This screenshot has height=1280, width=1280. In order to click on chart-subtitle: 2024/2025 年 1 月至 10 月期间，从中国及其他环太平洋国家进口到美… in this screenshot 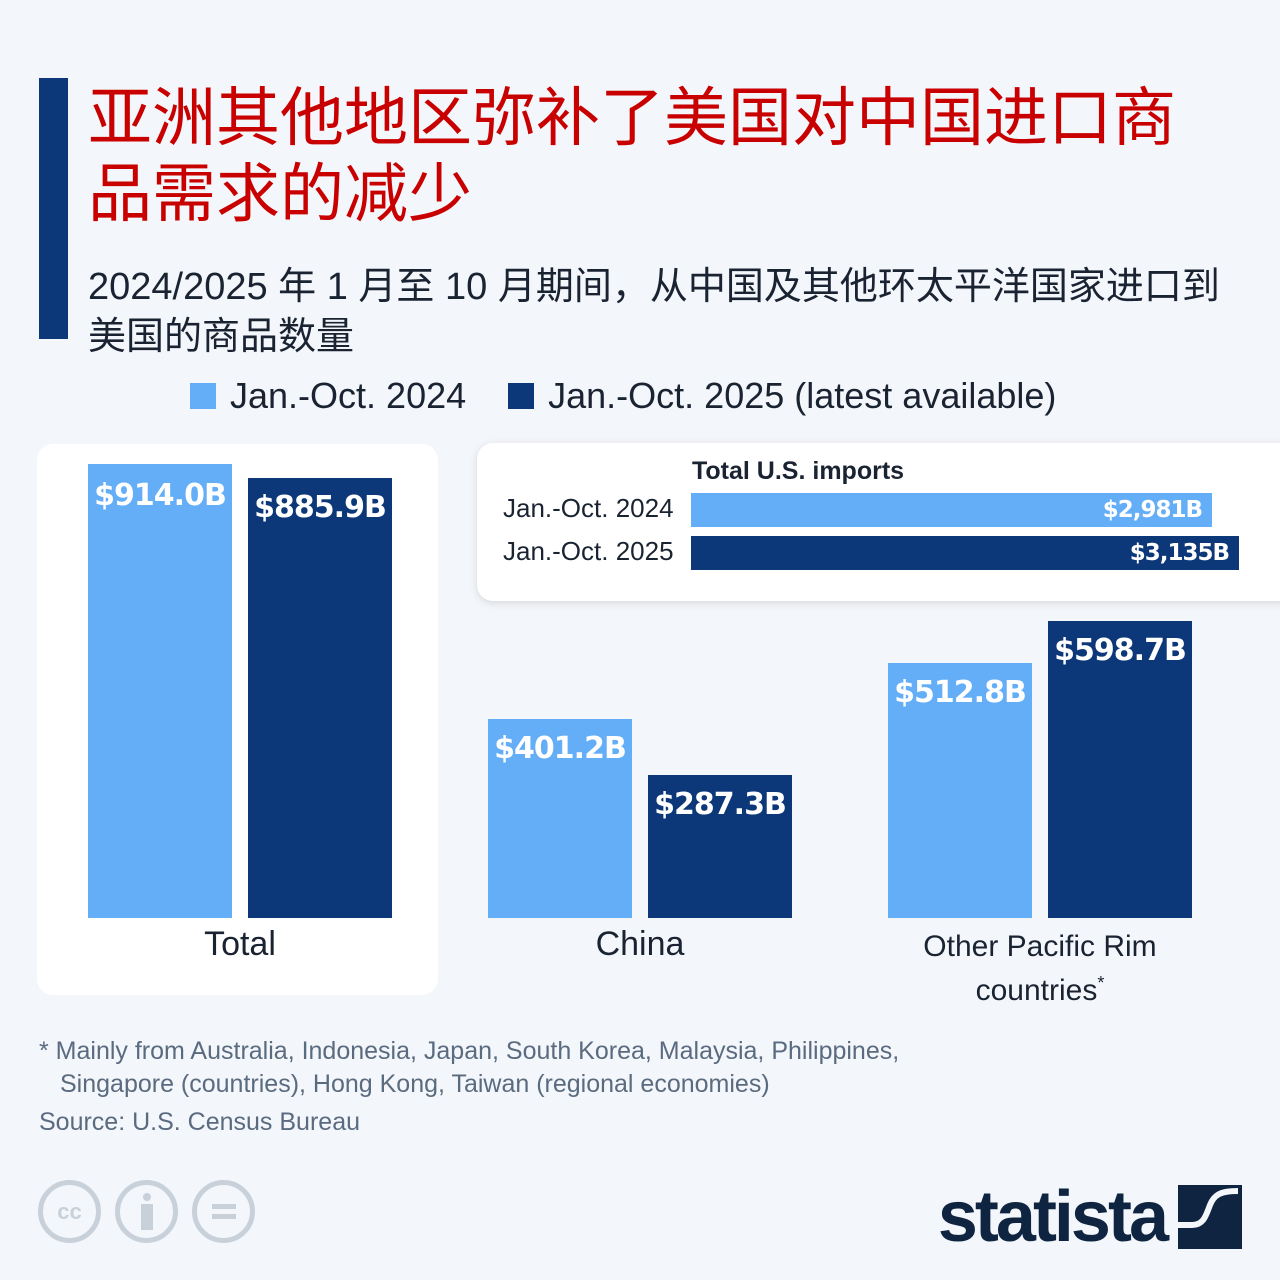, I will do `click(654, 312)`.